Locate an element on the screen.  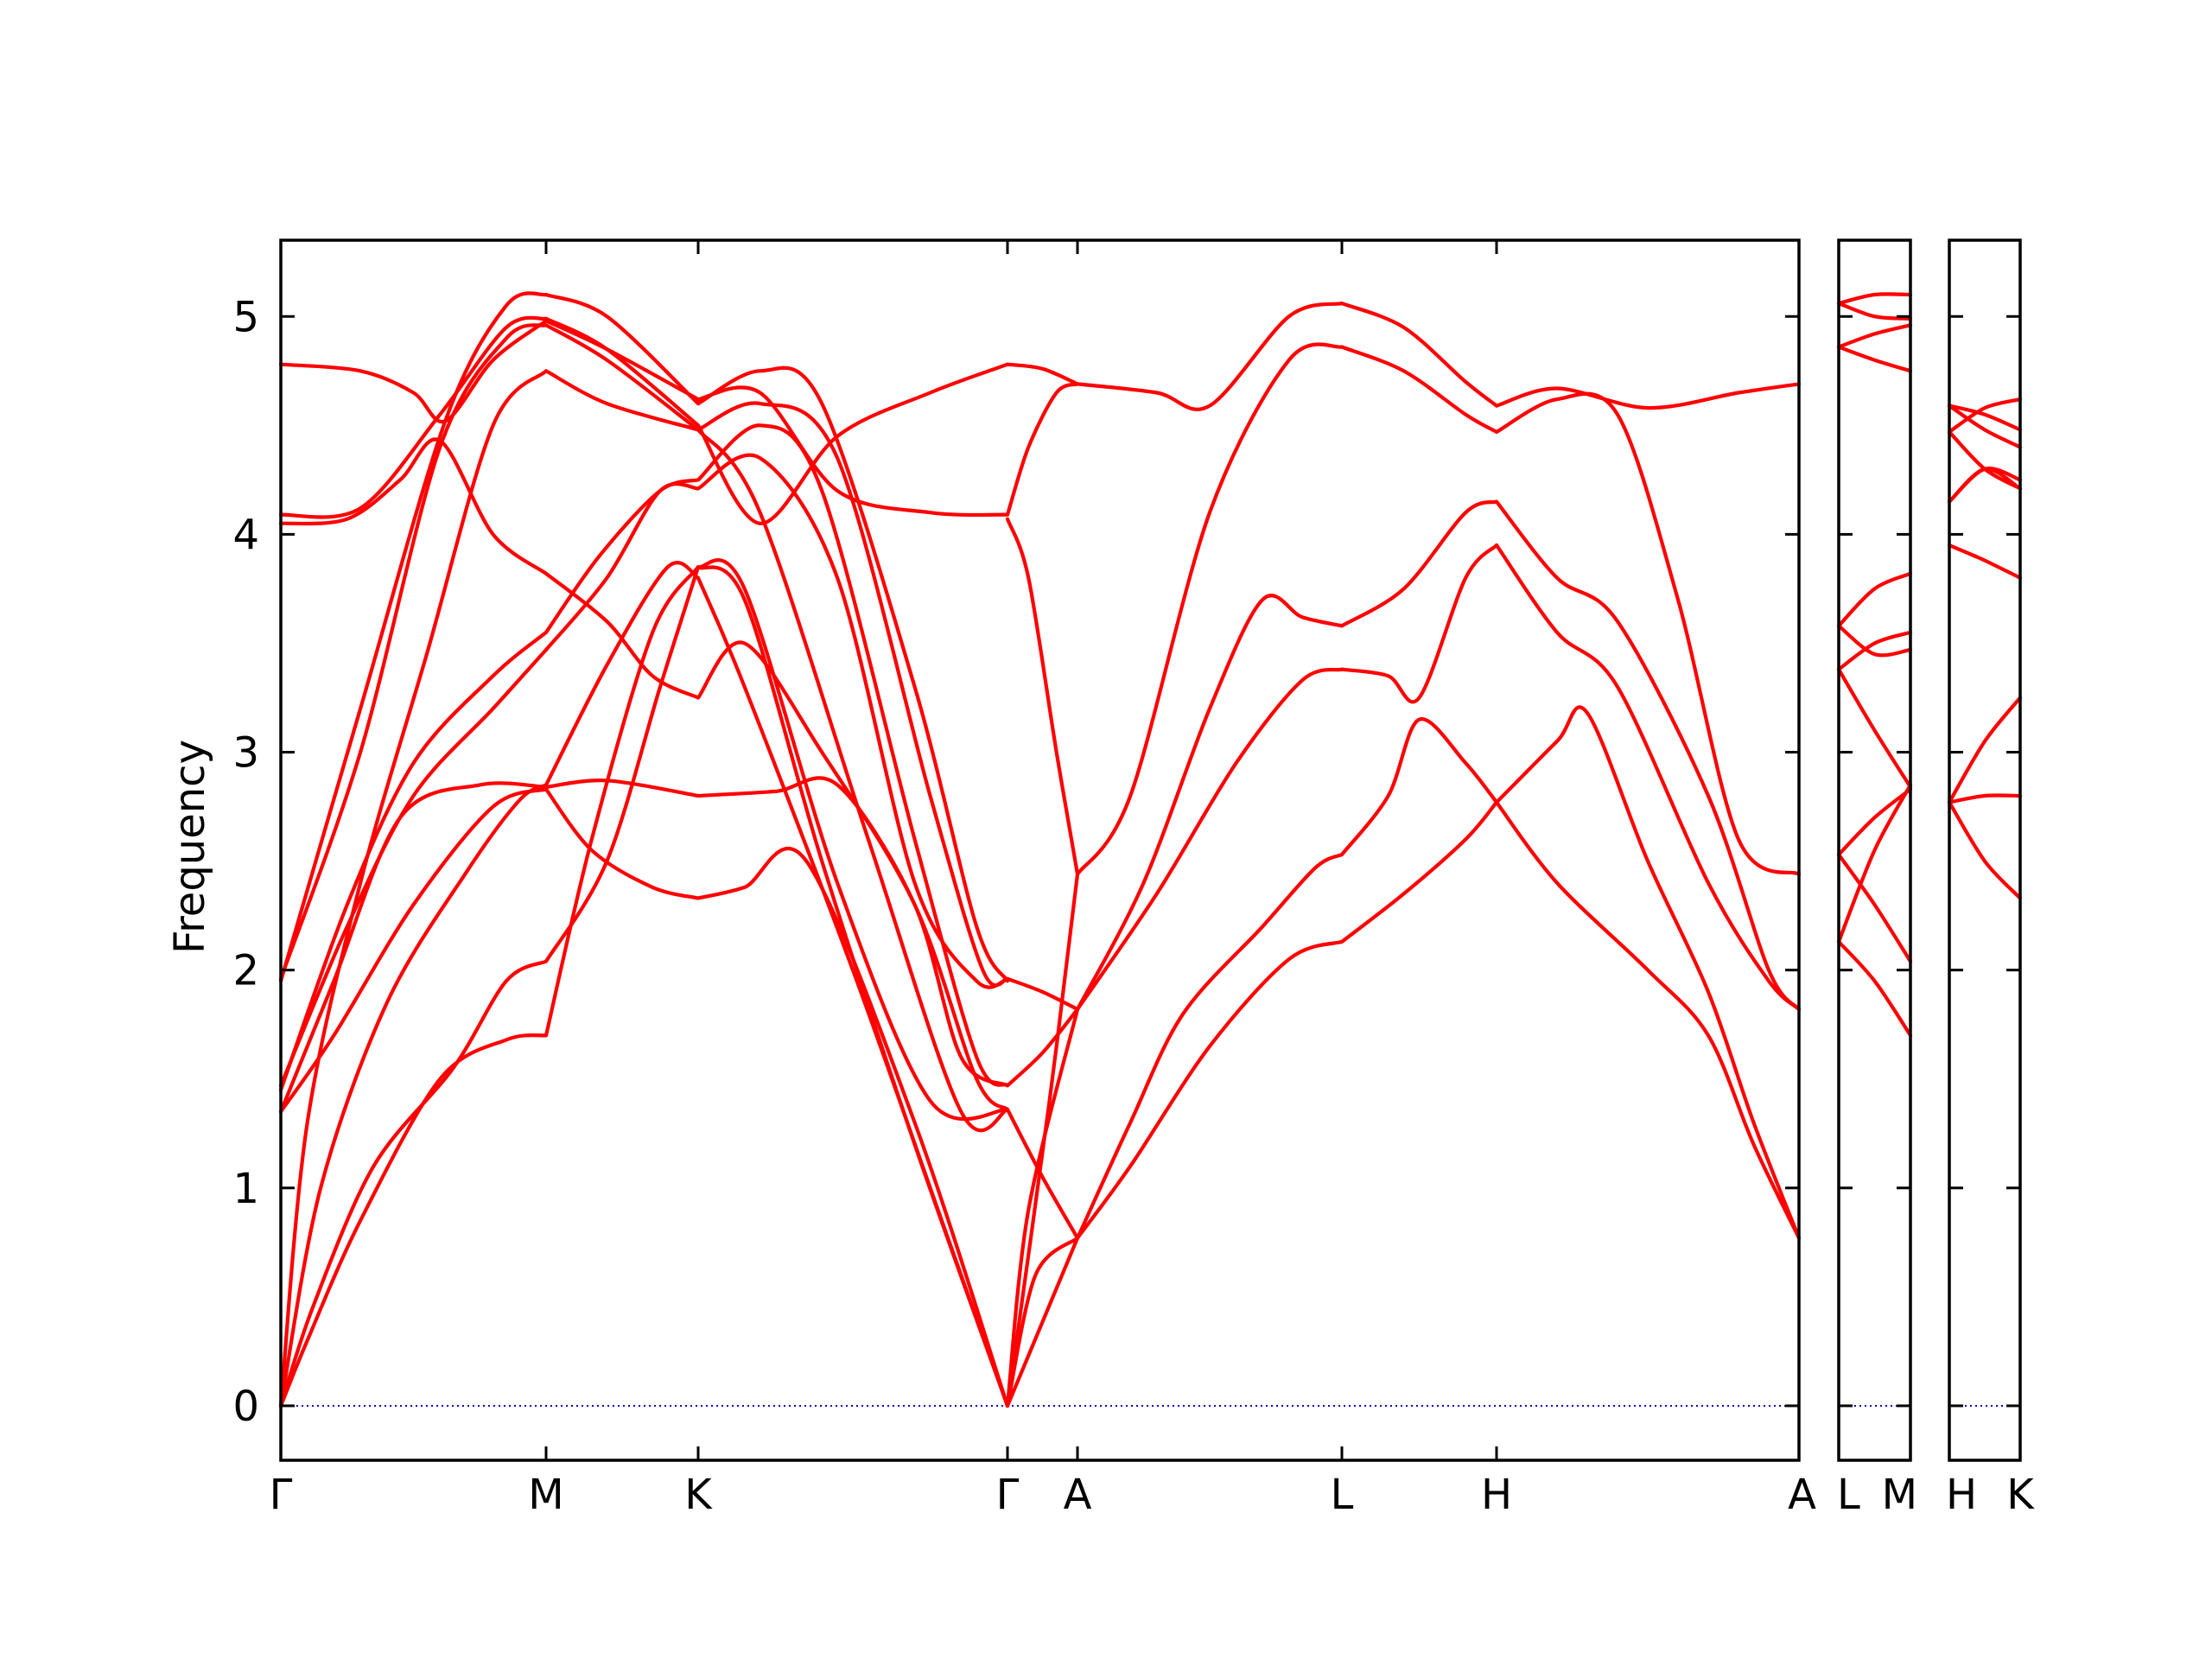
y-tick-labels: 0 1 2 3 4 5 is located at coordinates (245, 862).